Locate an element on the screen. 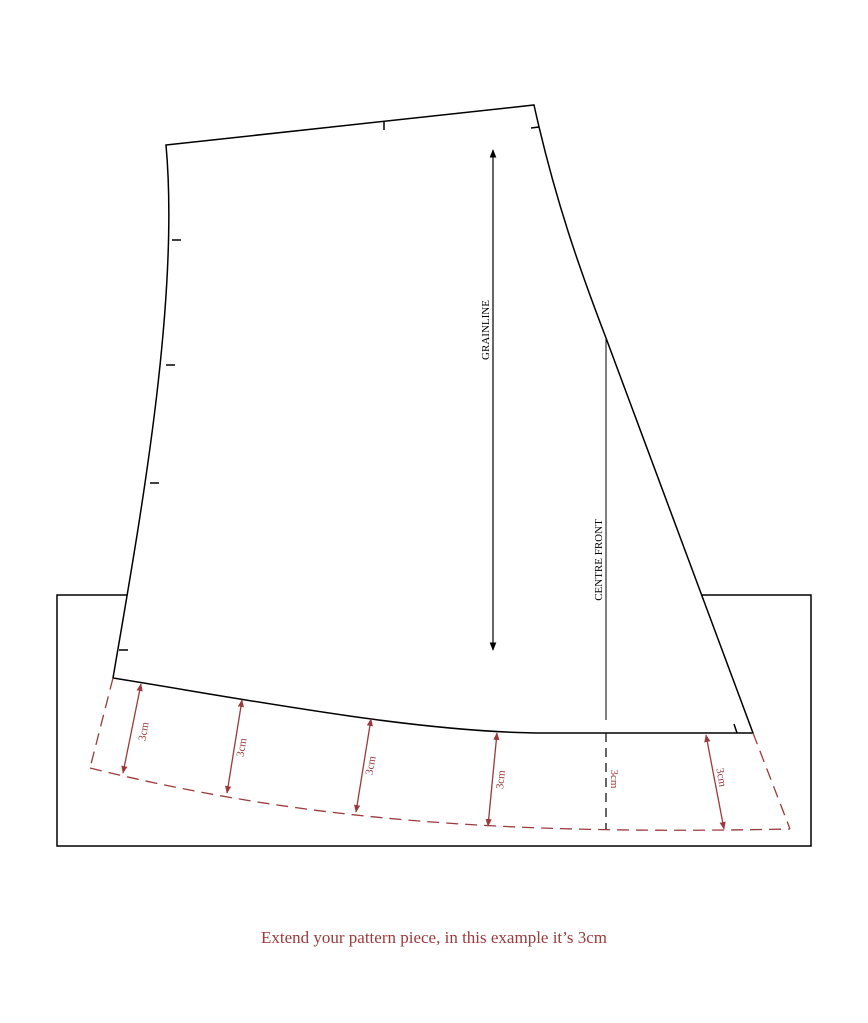  measure-arrows is located at coordinates (423, 756).